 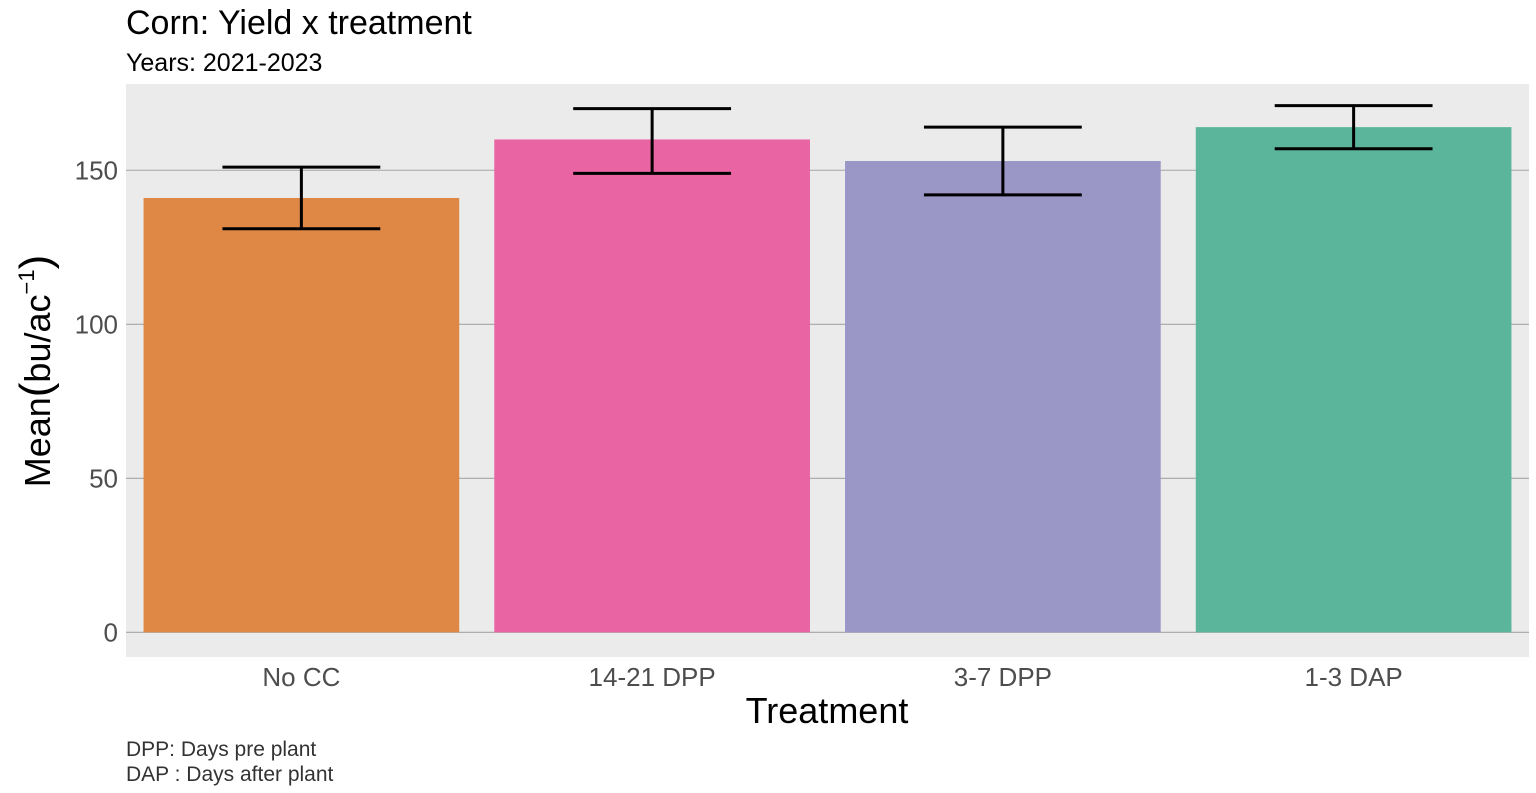 I want to click on y-axis-title-open-paren: (, so click(x=35, y=389).